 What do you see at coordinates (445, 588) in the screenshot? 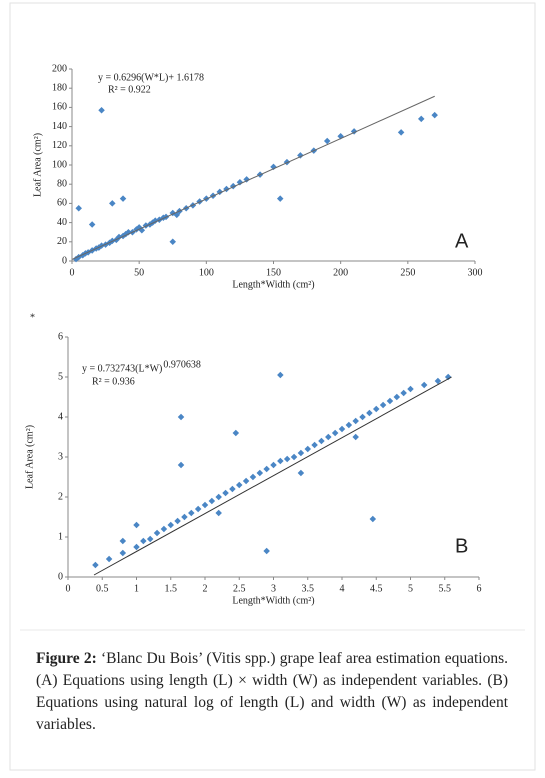
I see `x-tick-label: 5.5` at bounding box center [445, 588].